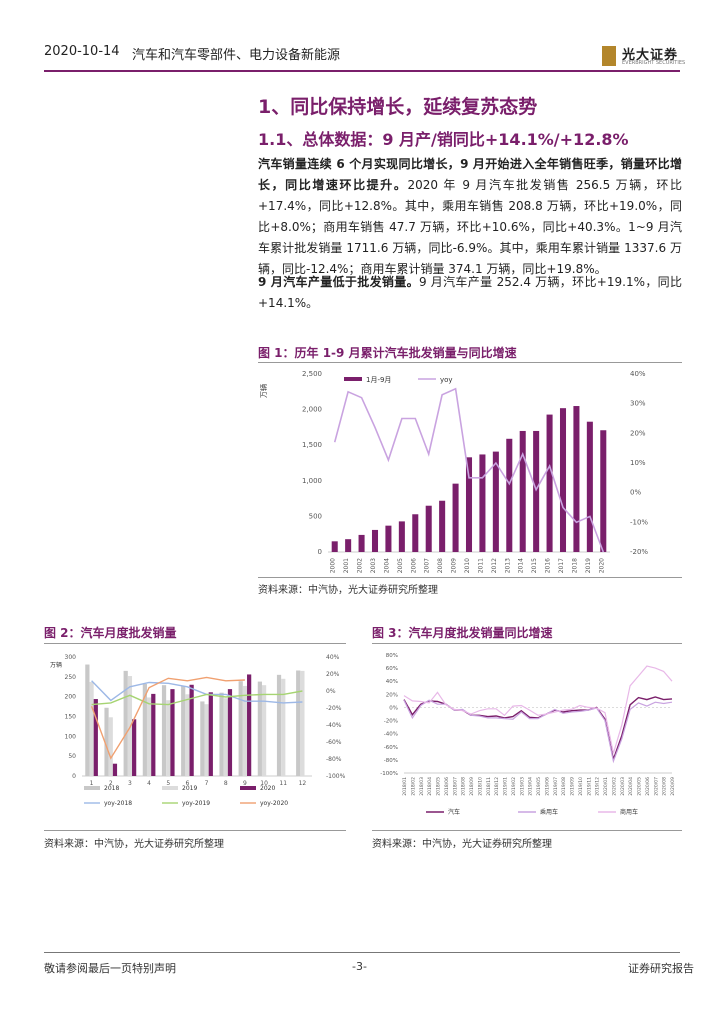 This screenshot has height=1024, width=724. I want to click on figure3-y-tick: -60%, so click(391, 748).